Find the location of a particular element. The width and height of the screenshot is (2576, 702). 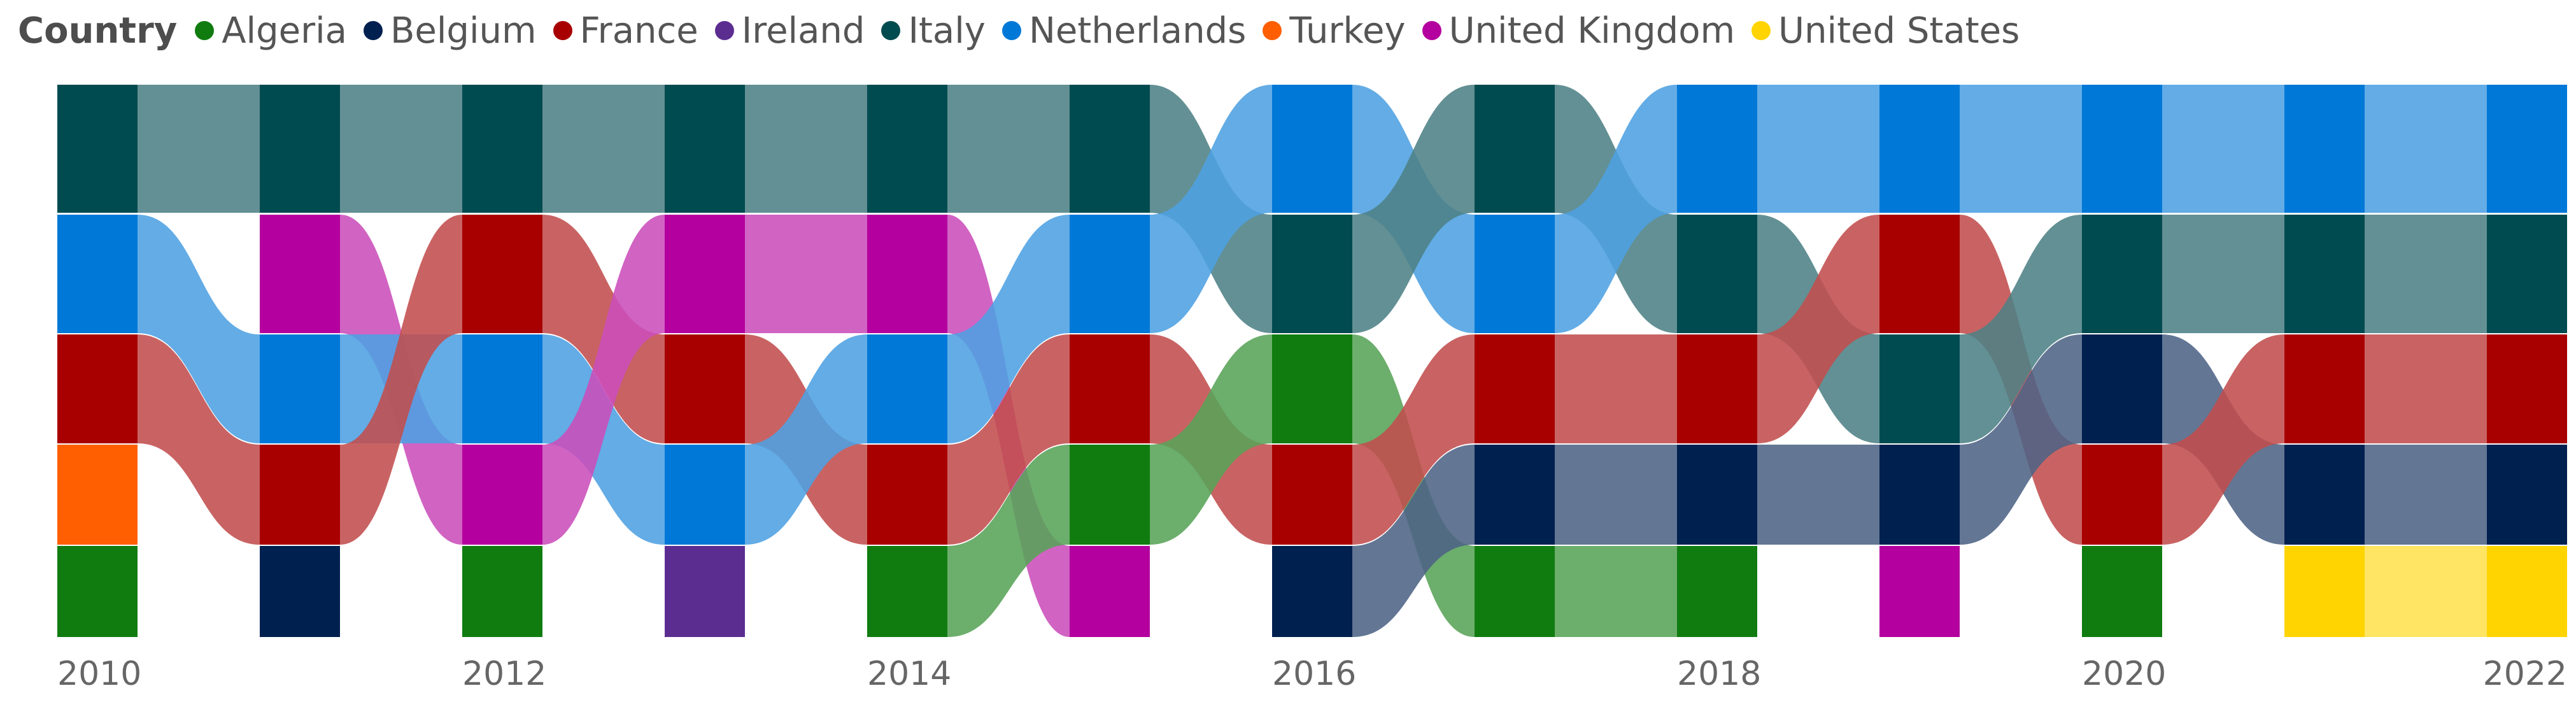

segment-algeria-2014 is located at coordinates (907, 591).